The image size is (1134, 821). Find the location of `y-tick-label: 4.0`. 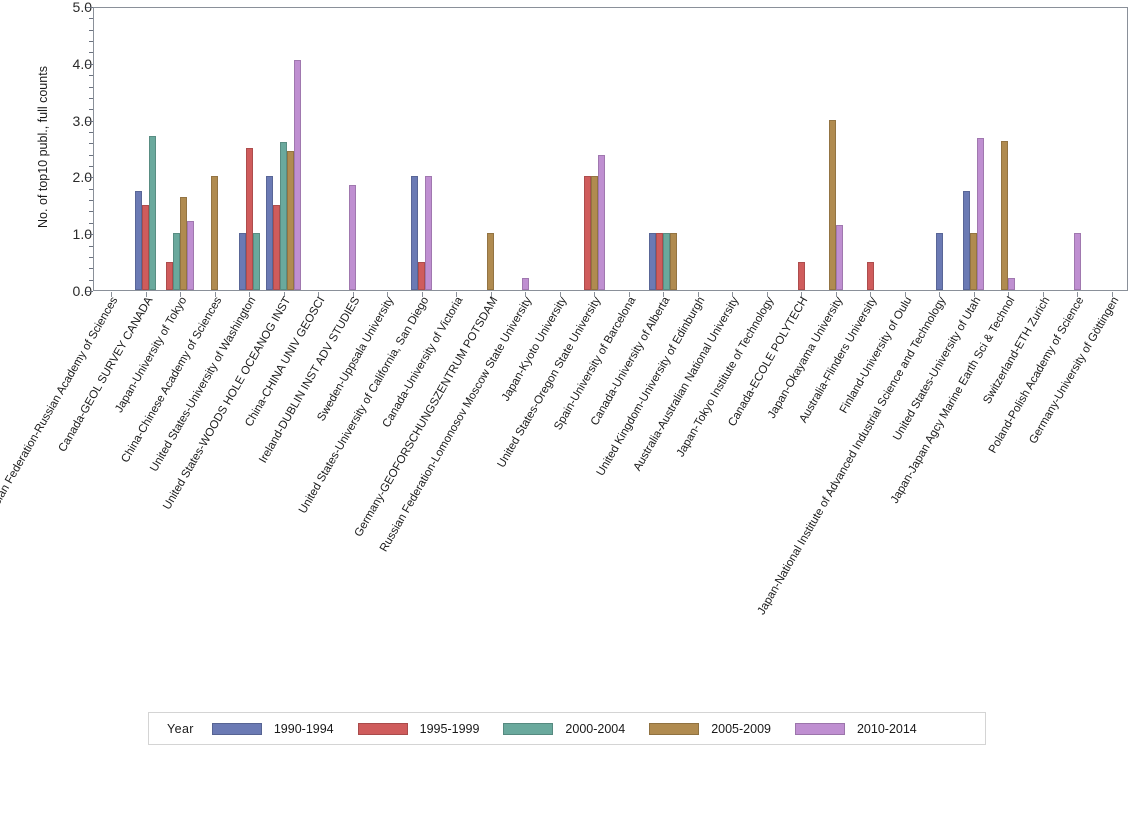

y-tick-label: 4.0 is located at coordinates (82, 63).